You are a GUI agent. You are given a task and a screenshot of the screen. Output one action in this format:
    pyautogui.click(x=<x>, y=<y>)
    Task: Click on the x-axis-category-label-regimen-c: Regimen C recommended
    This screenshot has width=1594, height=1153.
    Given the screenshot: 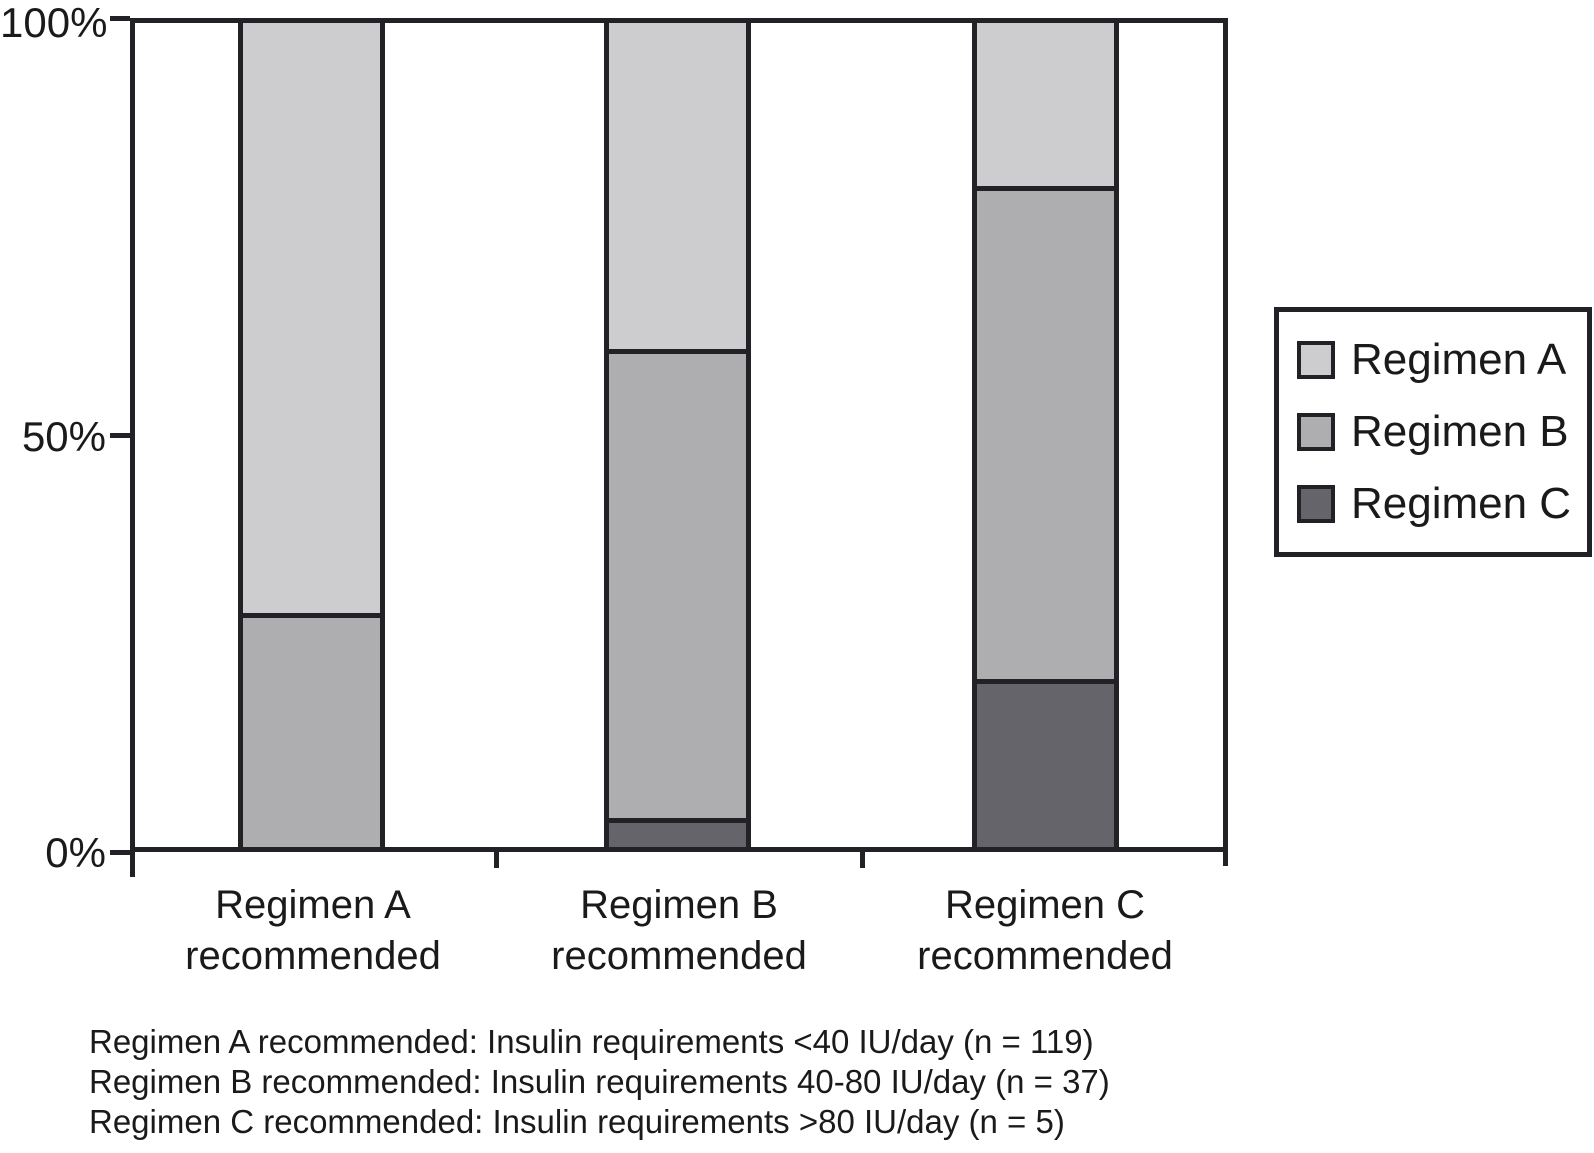 What is the action you would take?
    pyautogui.click(x=1045, y=931)
    